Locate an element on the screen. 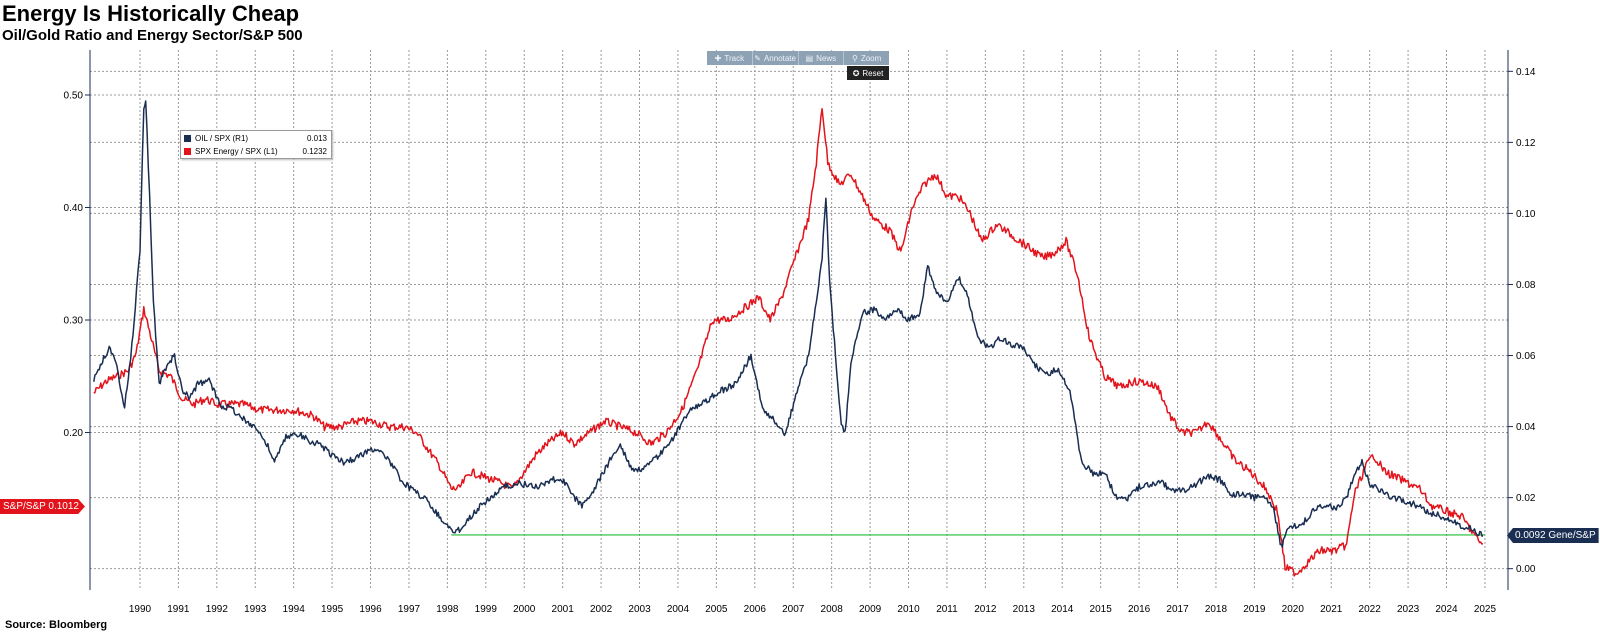 This screenshot has height=633, width=1600. x-tick-label: 2010 is located at coordinates (908, 609).